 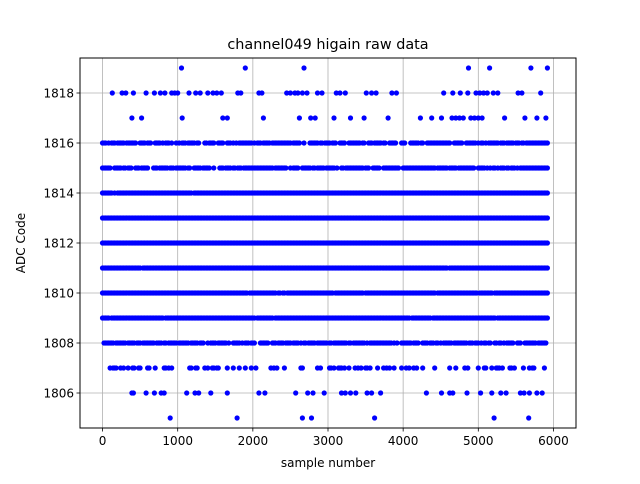 What do you see at coordinates (403, 441) in the screenshot?
I see `x-tick-label: 4000` at bounding box center [403, 441].